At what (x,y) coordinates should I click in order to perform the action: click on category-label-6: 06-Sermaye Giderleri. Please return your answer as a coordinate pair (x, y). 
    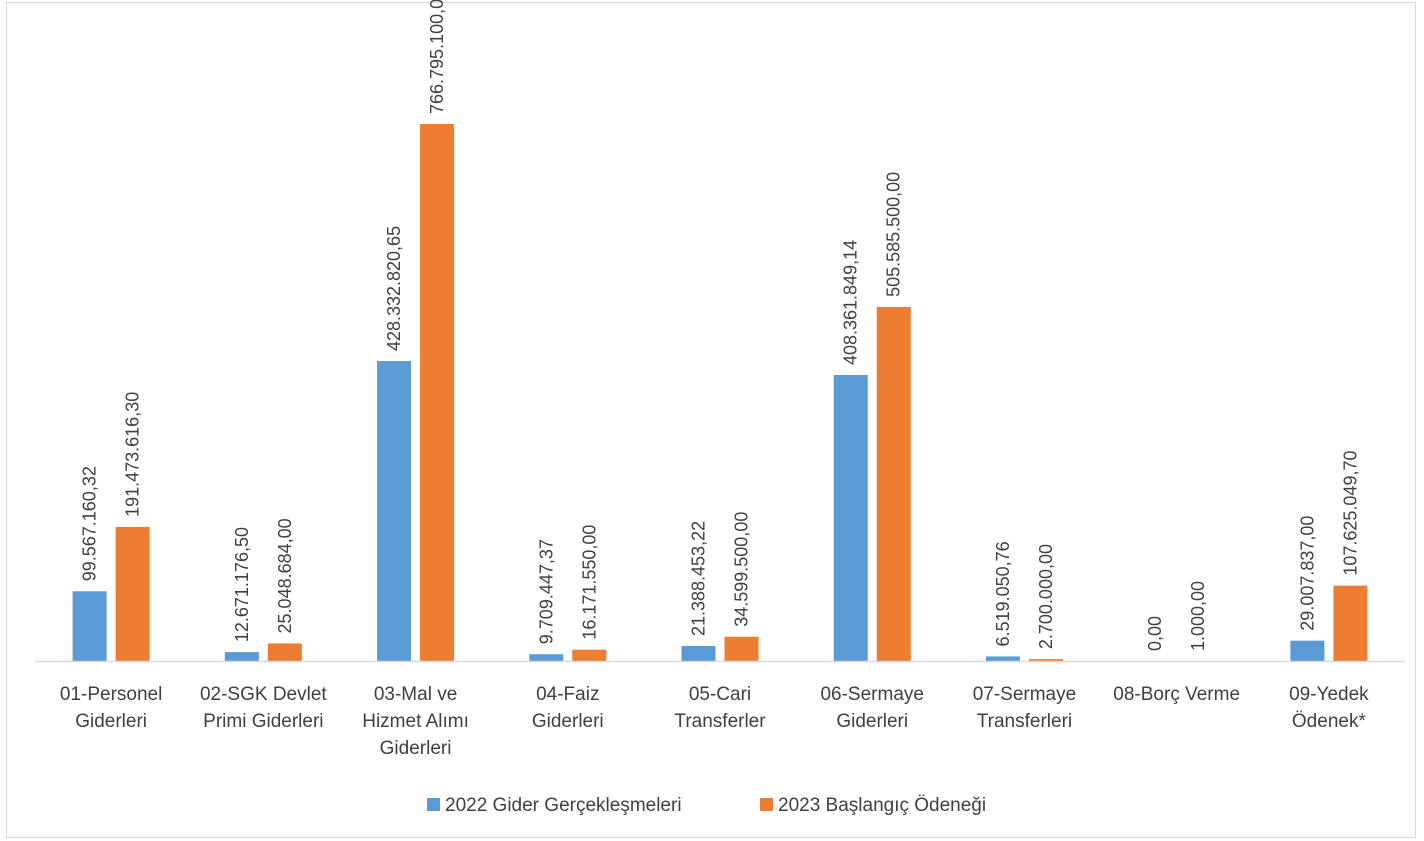
    Looking at the image, I should click on (872, 708).